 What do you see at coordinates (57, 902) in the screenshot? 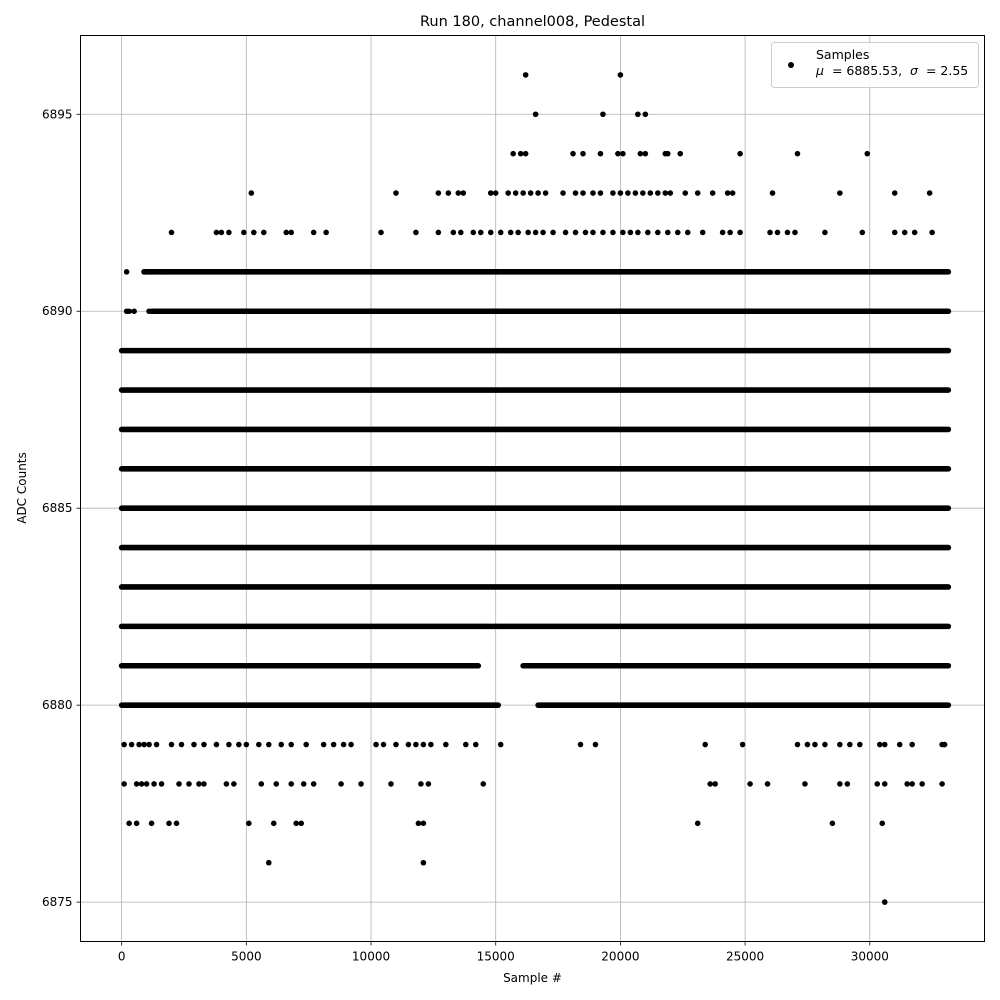
I see `y-tick-label: 6875` at bounding box center [57, 902].